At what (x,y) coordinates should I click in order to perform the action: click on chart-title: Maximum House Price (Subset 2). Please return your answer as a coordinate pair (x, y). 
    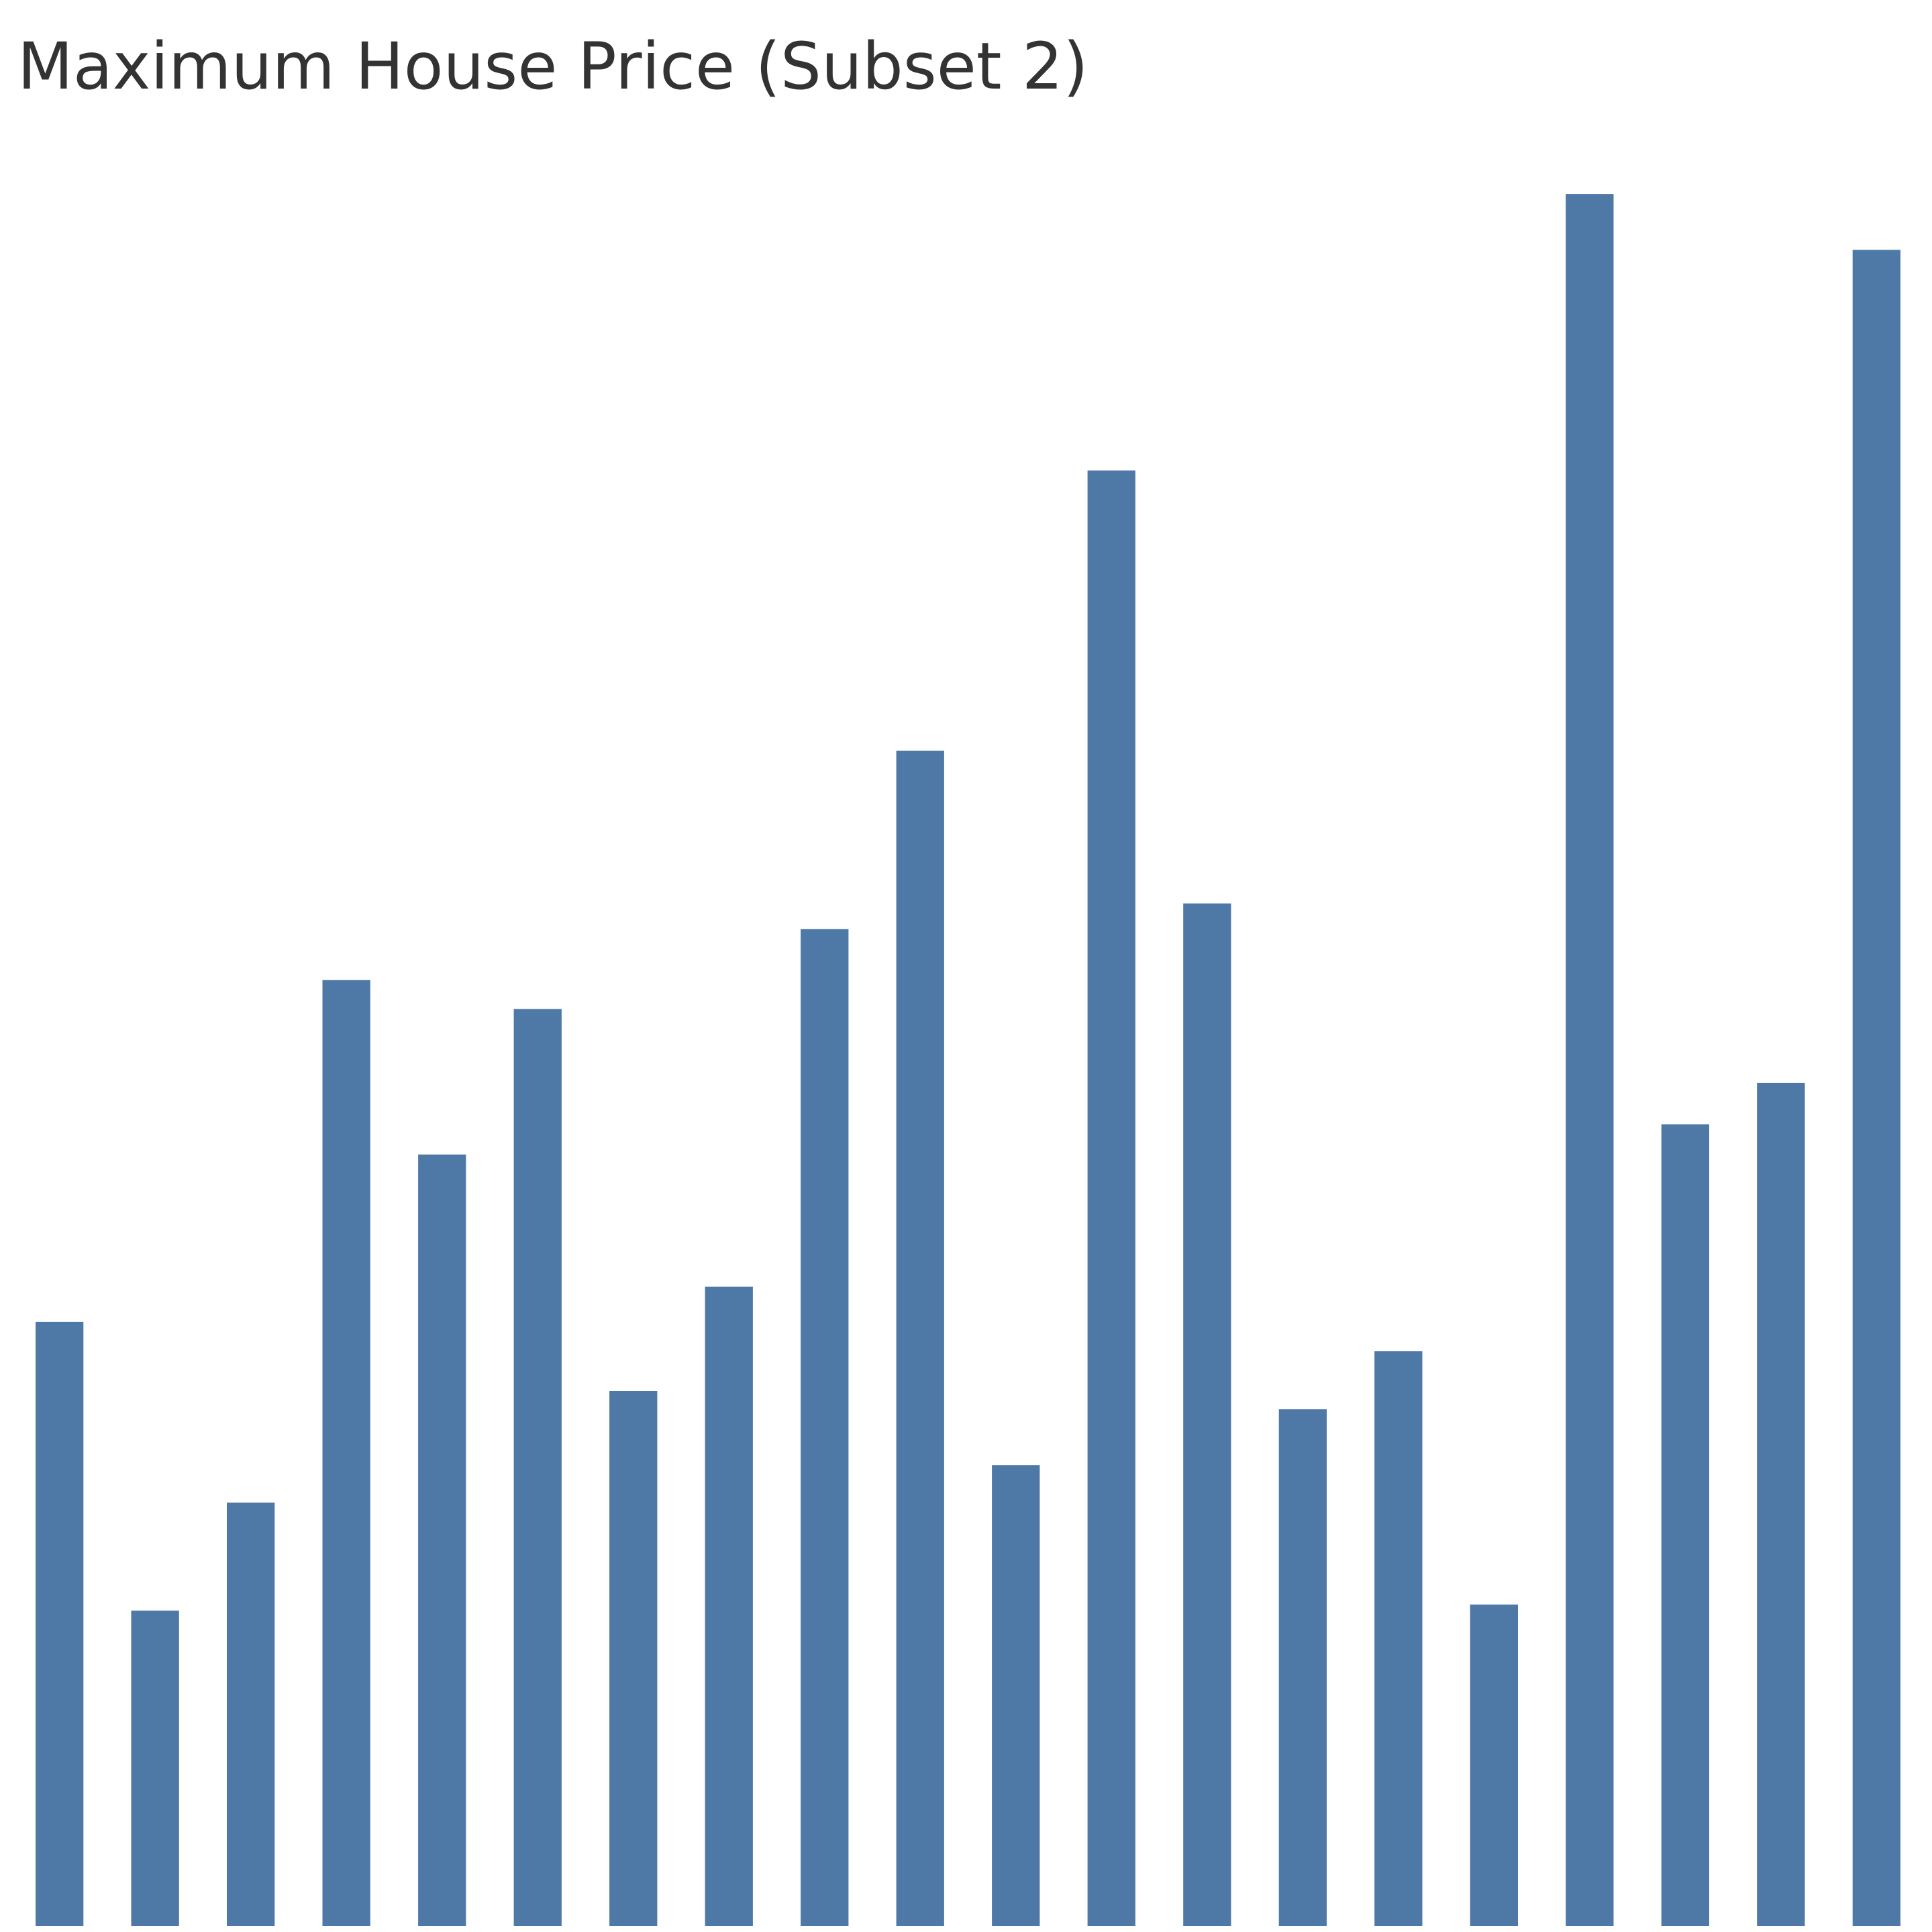
    Looking at the image, I should click on (552, 66).